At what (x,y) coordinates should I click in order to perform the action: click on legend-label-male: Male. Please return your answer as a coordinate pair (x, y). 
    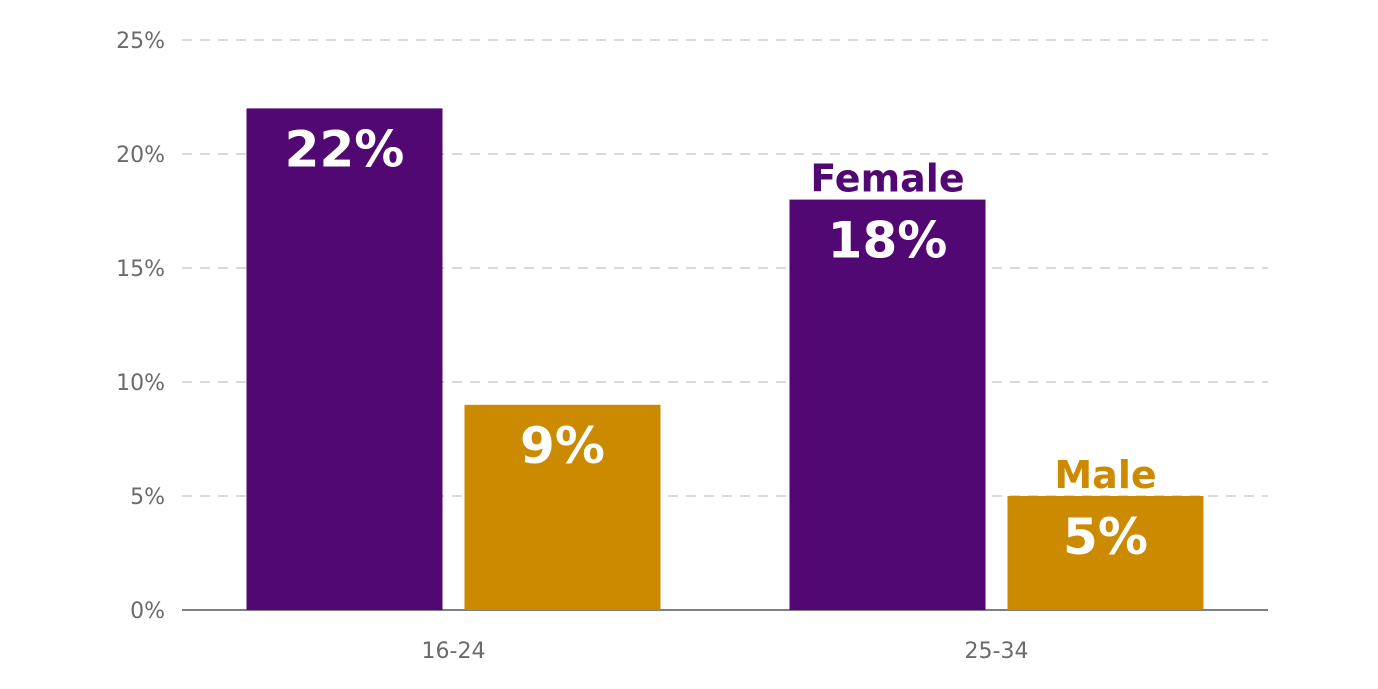
    Looking at the image, I should click on (1105, 475).